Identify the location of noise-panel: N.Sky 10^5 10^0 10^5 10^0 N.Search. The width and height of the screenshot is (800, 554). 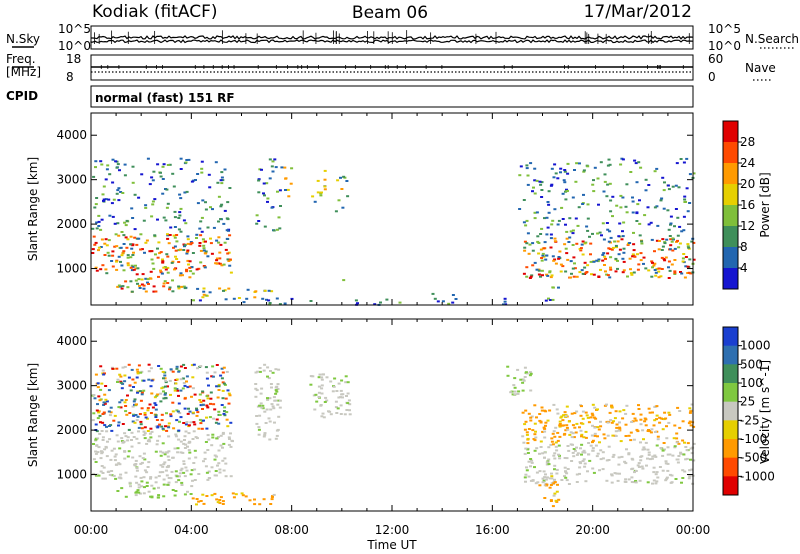
(402, 37).